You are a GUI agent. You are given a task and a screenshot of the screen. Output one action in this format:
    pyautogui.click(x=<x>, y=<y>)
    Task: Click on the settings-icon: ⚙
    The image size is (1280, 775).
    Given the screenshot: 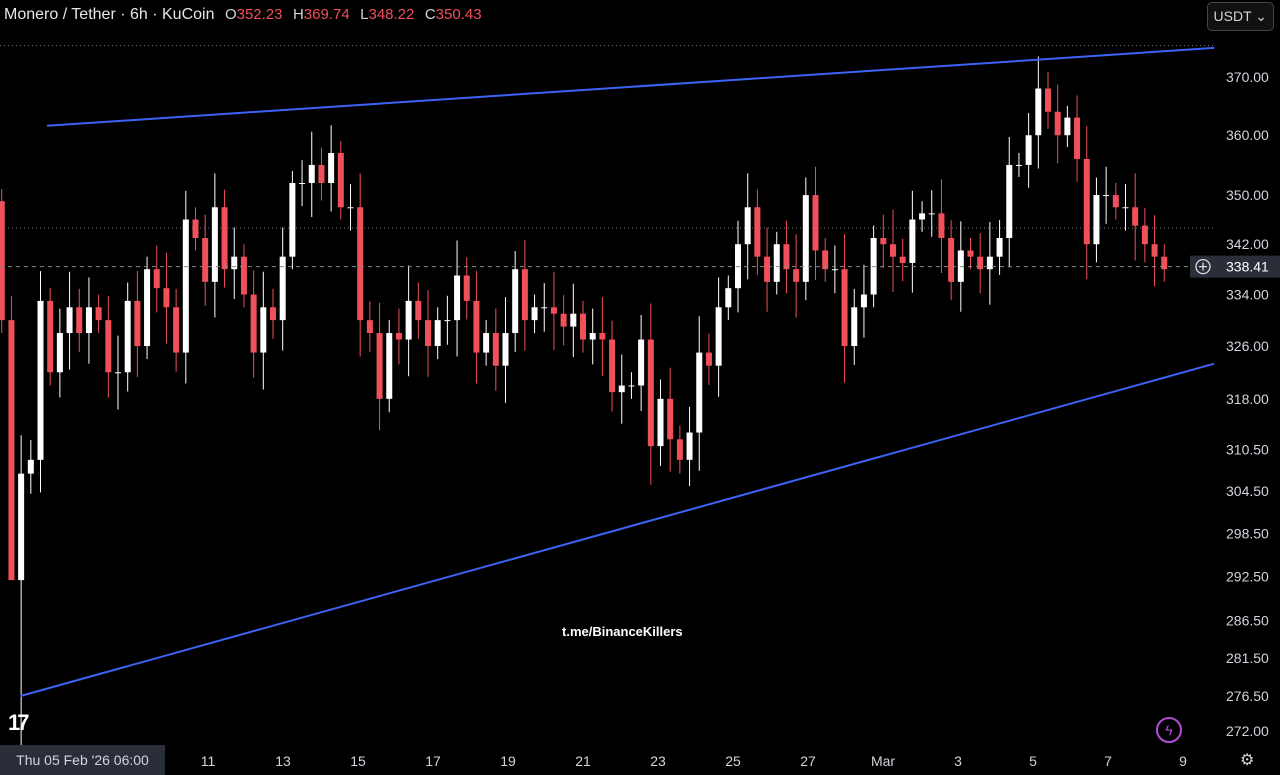 What is the action you would take?
    pyautogui.click(x=1247, y=760)
    